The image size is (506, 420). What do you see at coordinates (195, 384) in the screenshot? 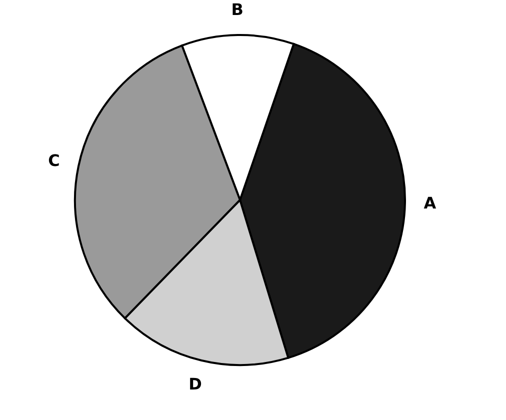
I see `slice-label: D` at bounding box center [195, 384].